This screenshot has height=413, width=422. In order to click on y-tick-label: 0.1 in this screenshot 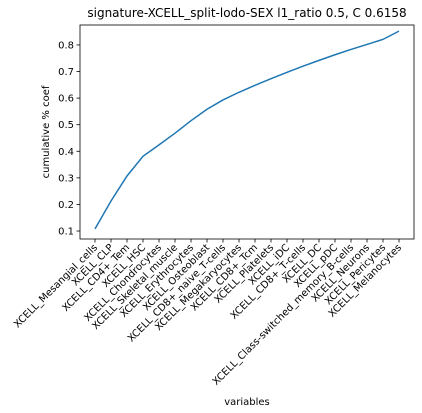, I will do `click(66, 232)`.